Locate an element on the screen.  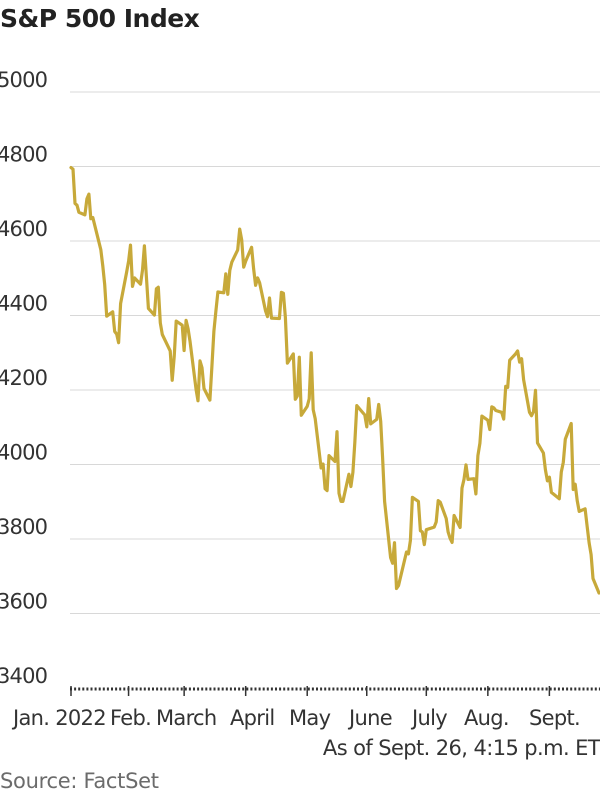
y-tick-label: 4400 is located at coordinates (23, 304).